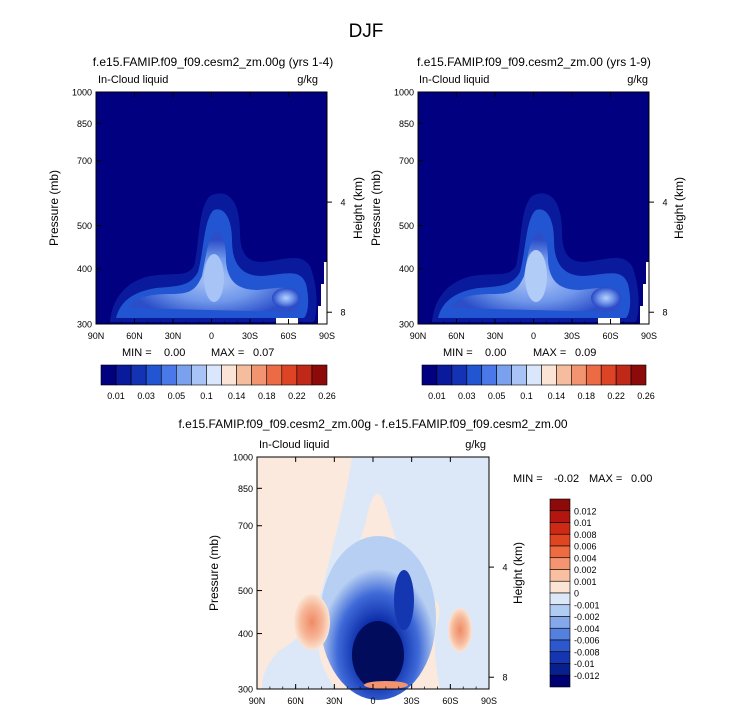 This screenshot has height=712, width=733. What do you see at coordinates (450, 701) in the screenshot?
I see `x-tick-label: 60S` at bounding box center [450, 701].